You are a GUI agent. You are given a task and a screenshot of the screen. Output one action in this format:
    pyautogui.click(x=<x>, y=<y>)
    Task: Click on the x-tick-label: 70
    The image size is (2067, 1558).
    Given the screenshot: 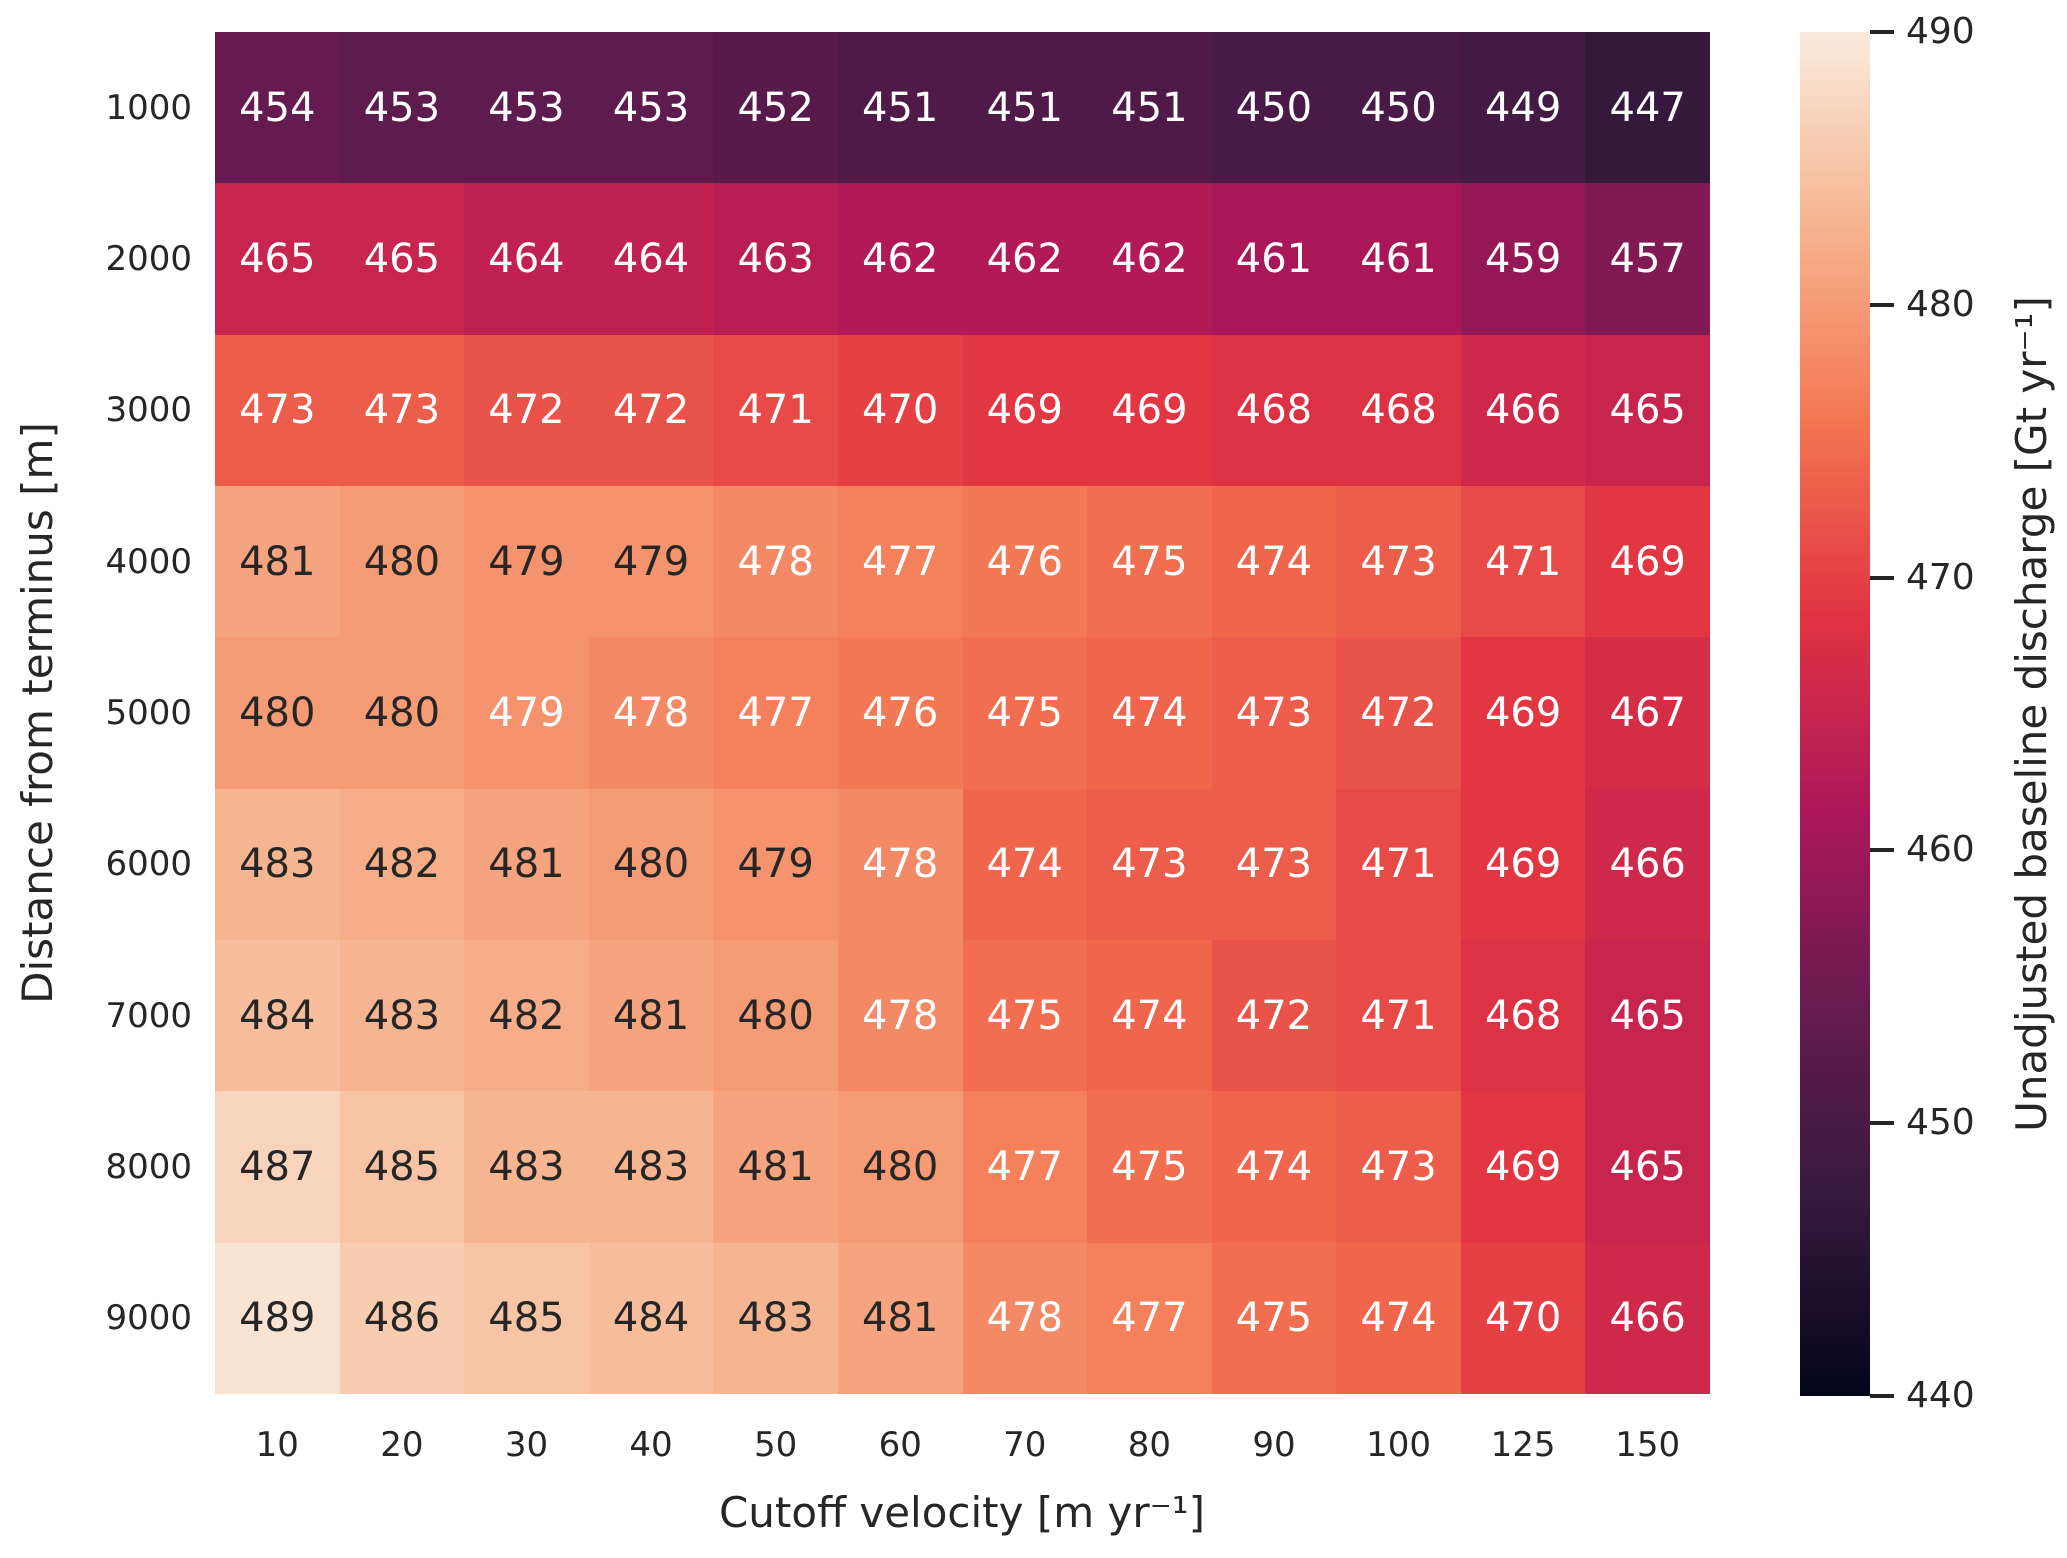 What is the action you would take?
    pyautogui.click(x=1025, y=1445)
    